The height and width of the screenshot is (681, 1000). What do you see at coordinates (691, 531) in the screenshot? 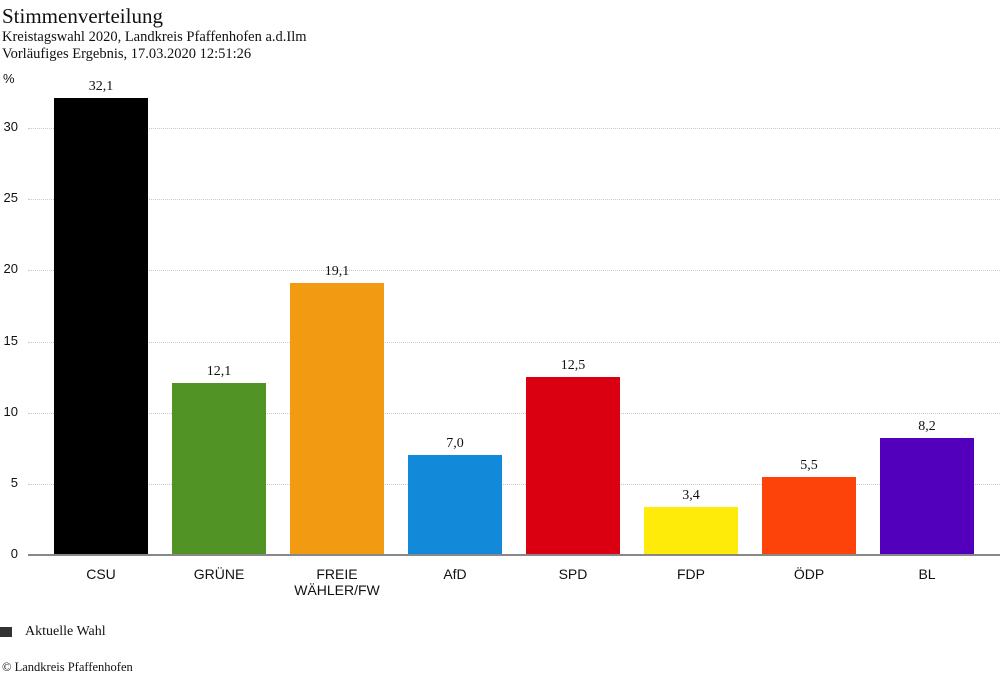
I see `bar-fdp` at bounding box center [691, 531].